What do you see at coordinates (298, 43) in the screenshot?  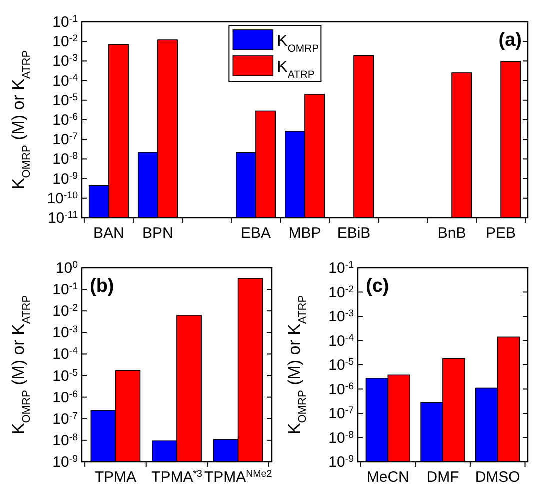 I see `legend-label: K$_{OMRP}$` at bounding box center [298, 43].